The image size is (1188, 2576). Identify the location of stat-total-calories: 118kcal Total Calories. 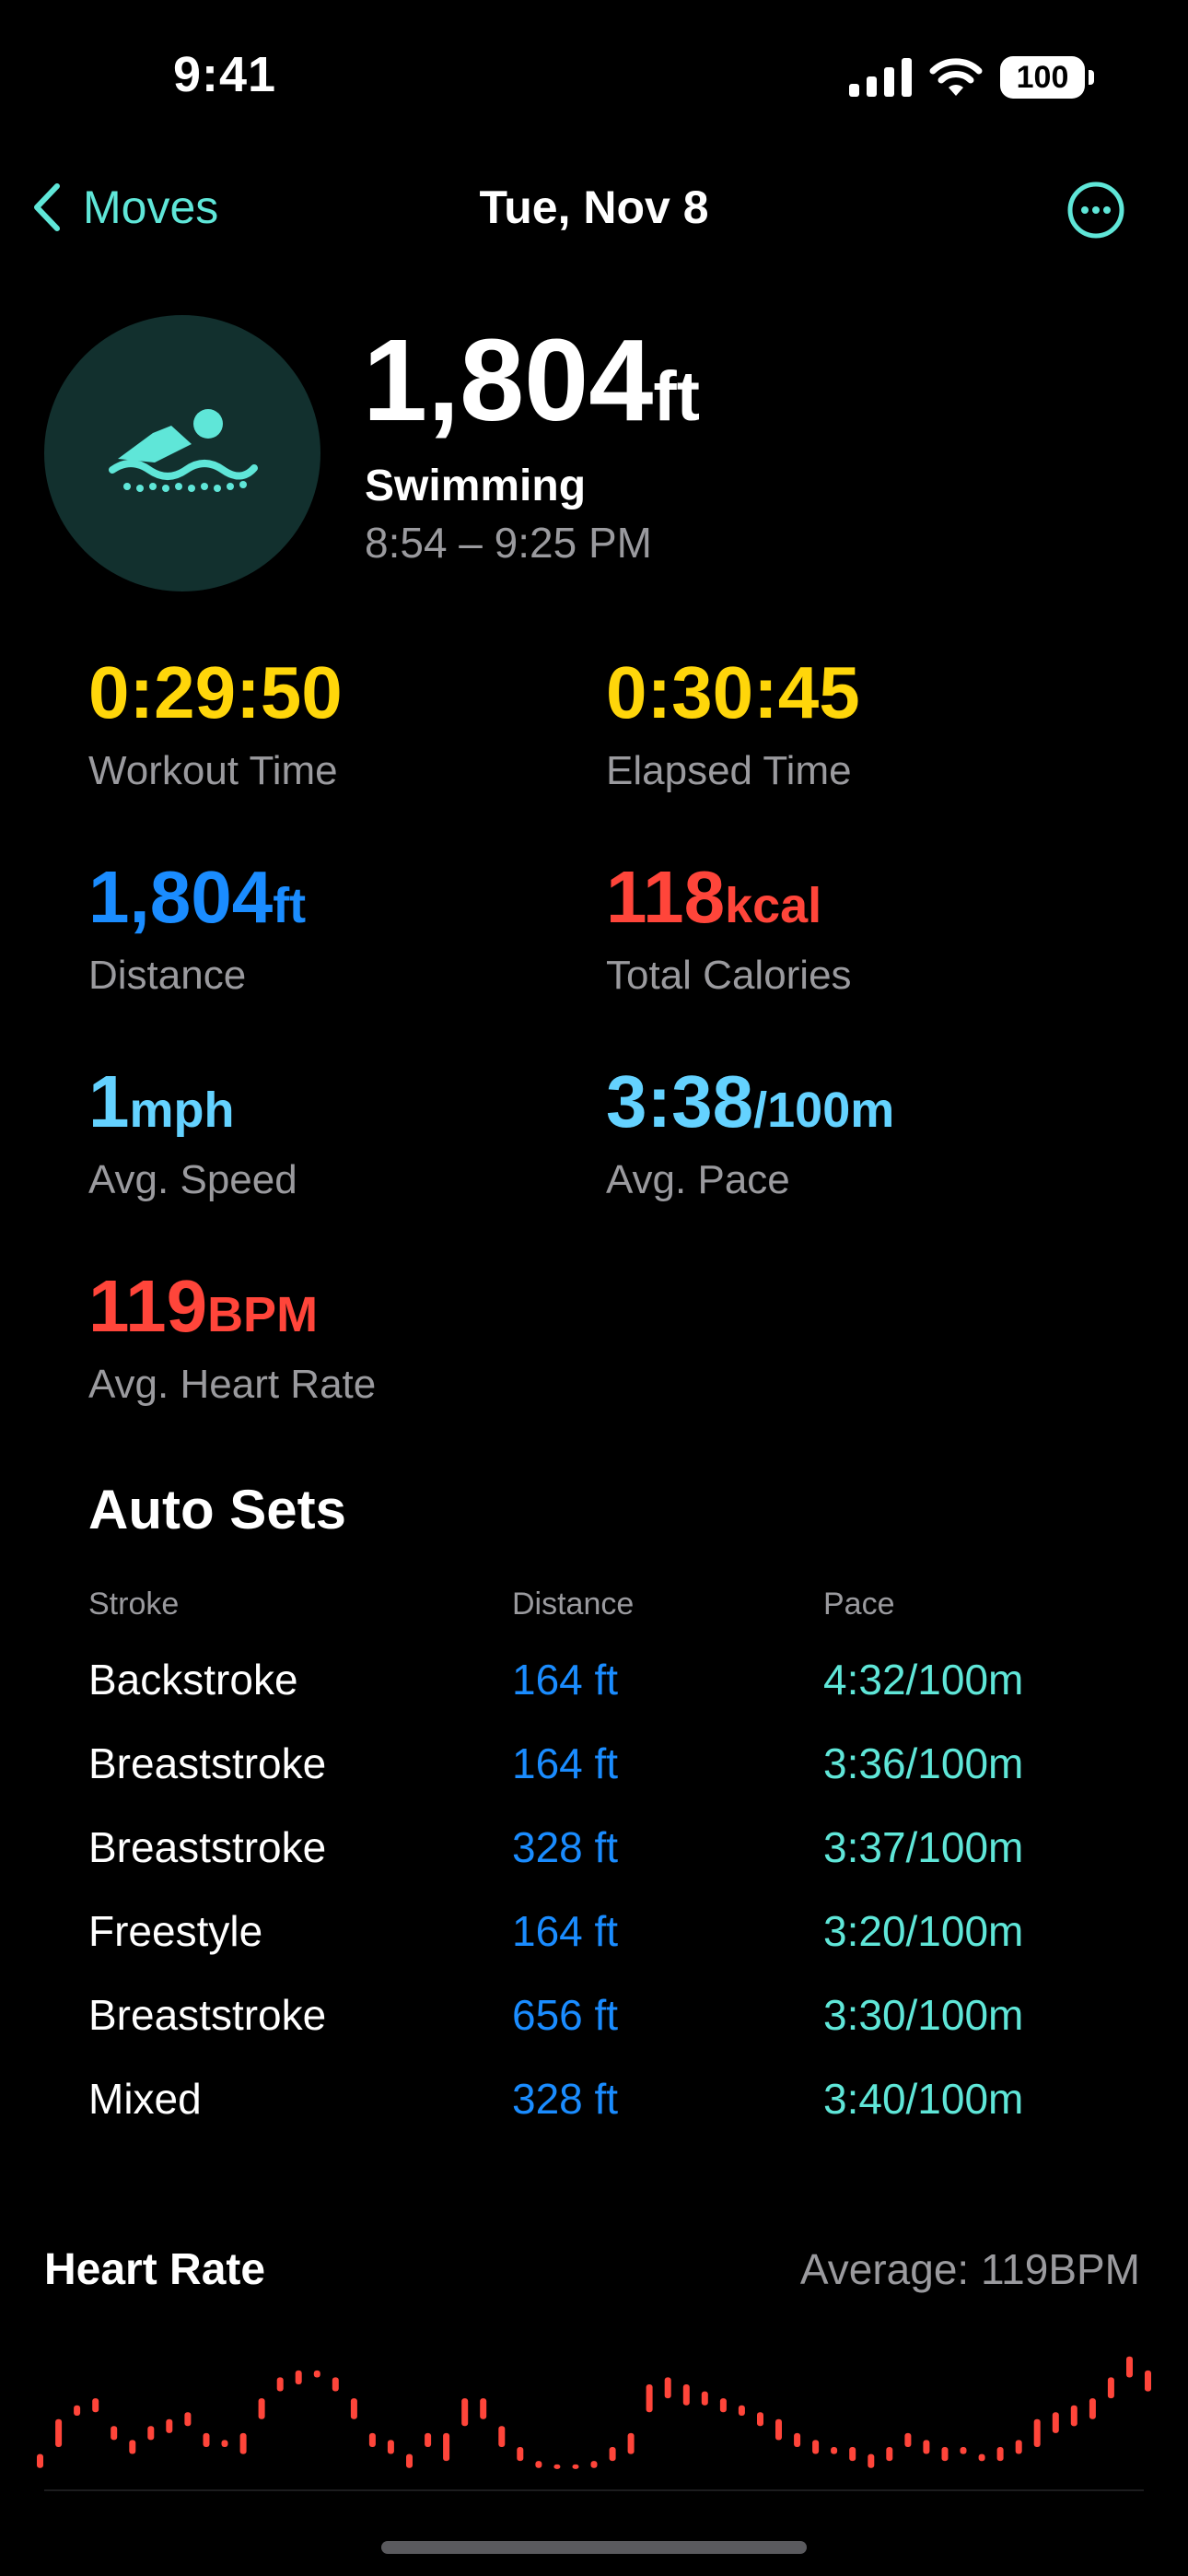
(729, 930).